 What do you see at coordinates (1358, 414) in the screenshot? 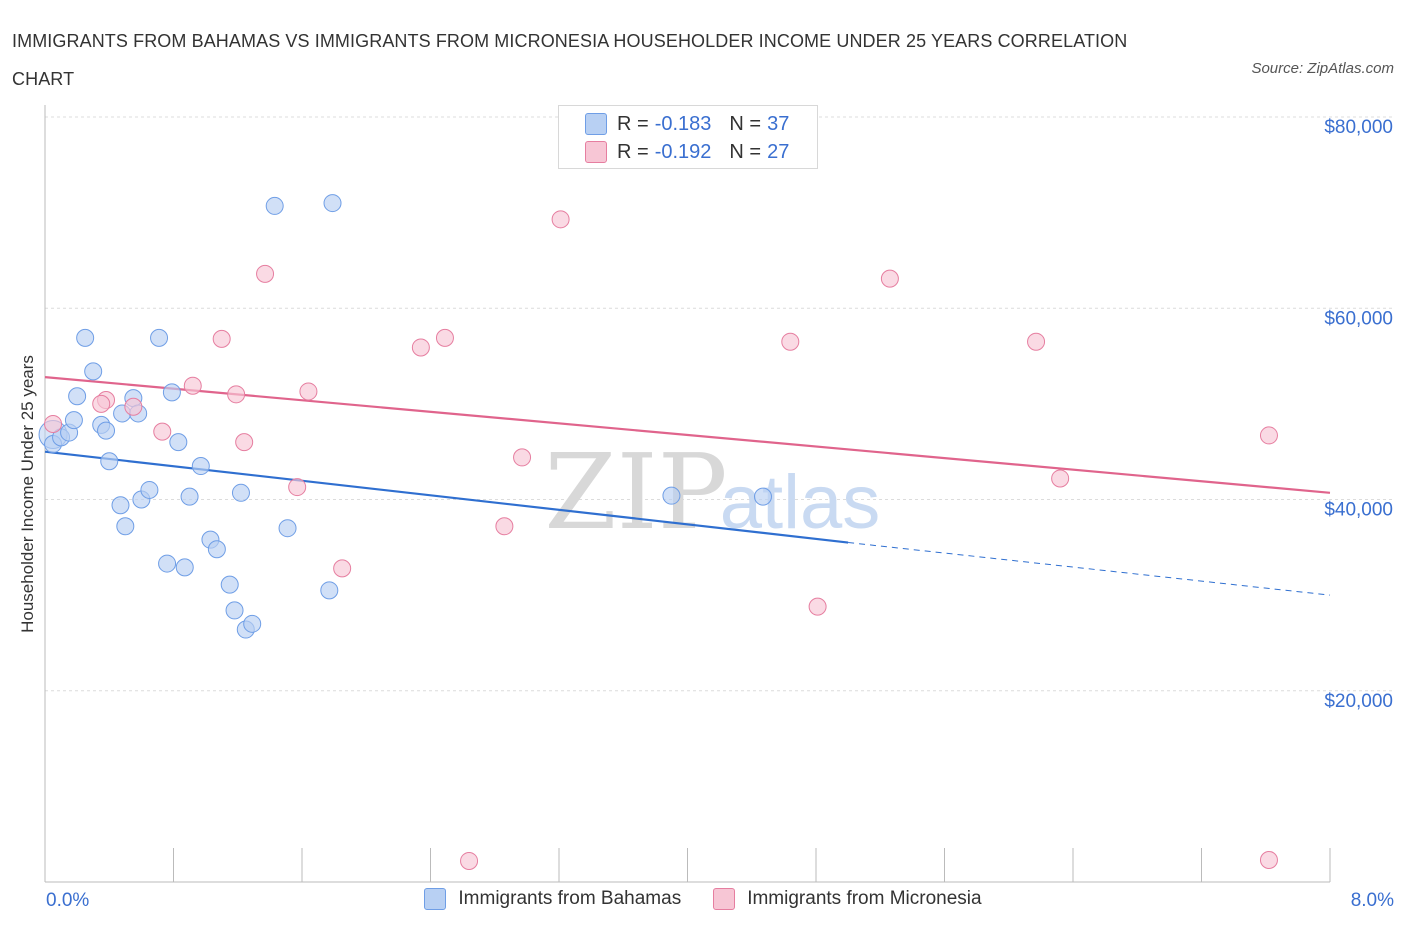
I see `y-tick-labels: $20,000 $40,000 $60,000 $80,000` at bounding box center [1358, 414].